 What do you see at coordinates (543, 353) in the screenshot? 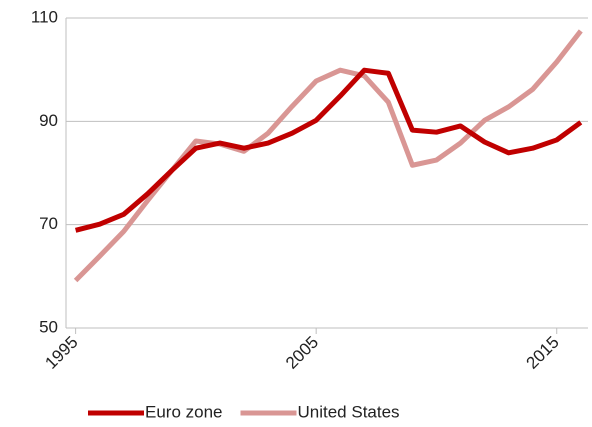
I see `x-tick-label: 2015` at bounding box center [543, 353].